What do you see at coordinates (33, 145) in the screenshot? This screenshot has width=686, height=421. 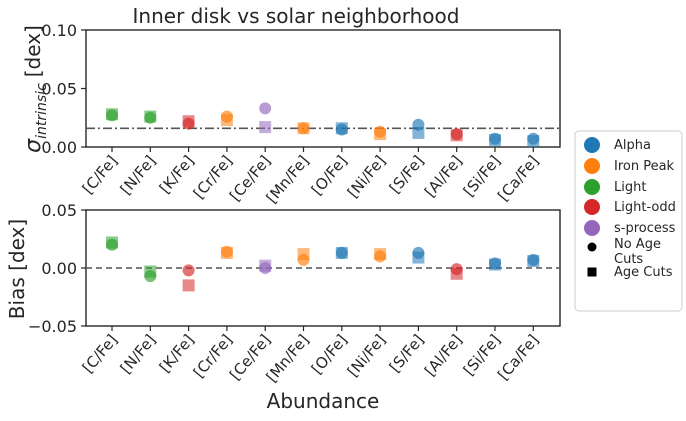 I see `top-ylabel-main: σ` at bounding box center [33, 145].